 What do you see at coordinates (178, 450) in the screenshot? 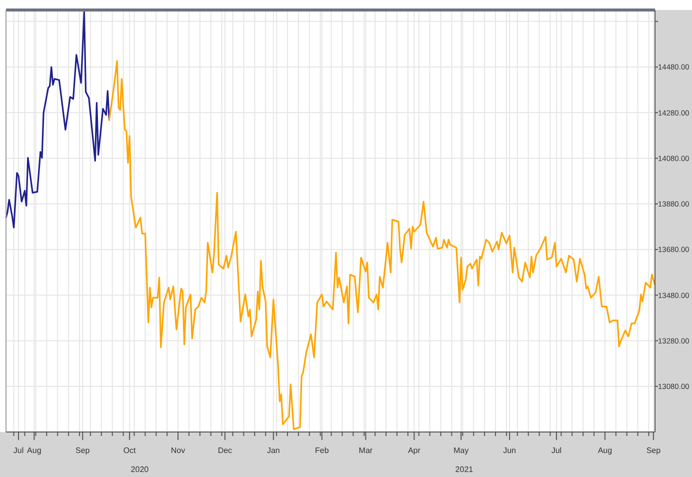
I see `x-tick-label: Nov` at bounding box center [178, 450].